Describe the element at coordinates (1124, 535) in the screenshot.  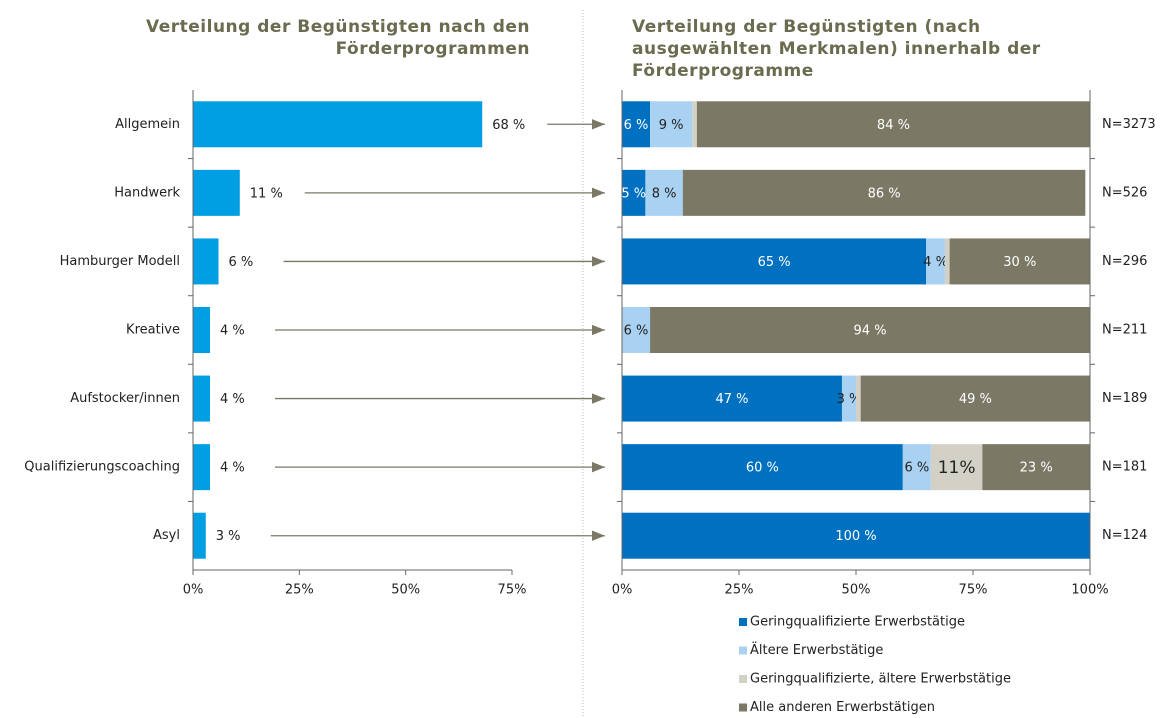
I see `n-label: N=124` at that location.